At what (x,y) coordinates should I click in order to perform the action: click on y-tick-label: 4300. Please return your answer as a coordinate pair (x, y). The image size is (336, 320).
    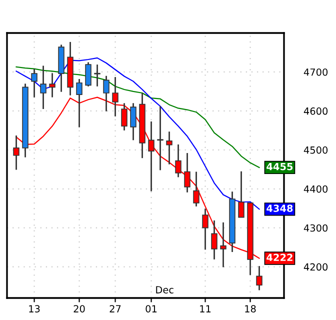
    Looking at the image, I should click on (316, 228).